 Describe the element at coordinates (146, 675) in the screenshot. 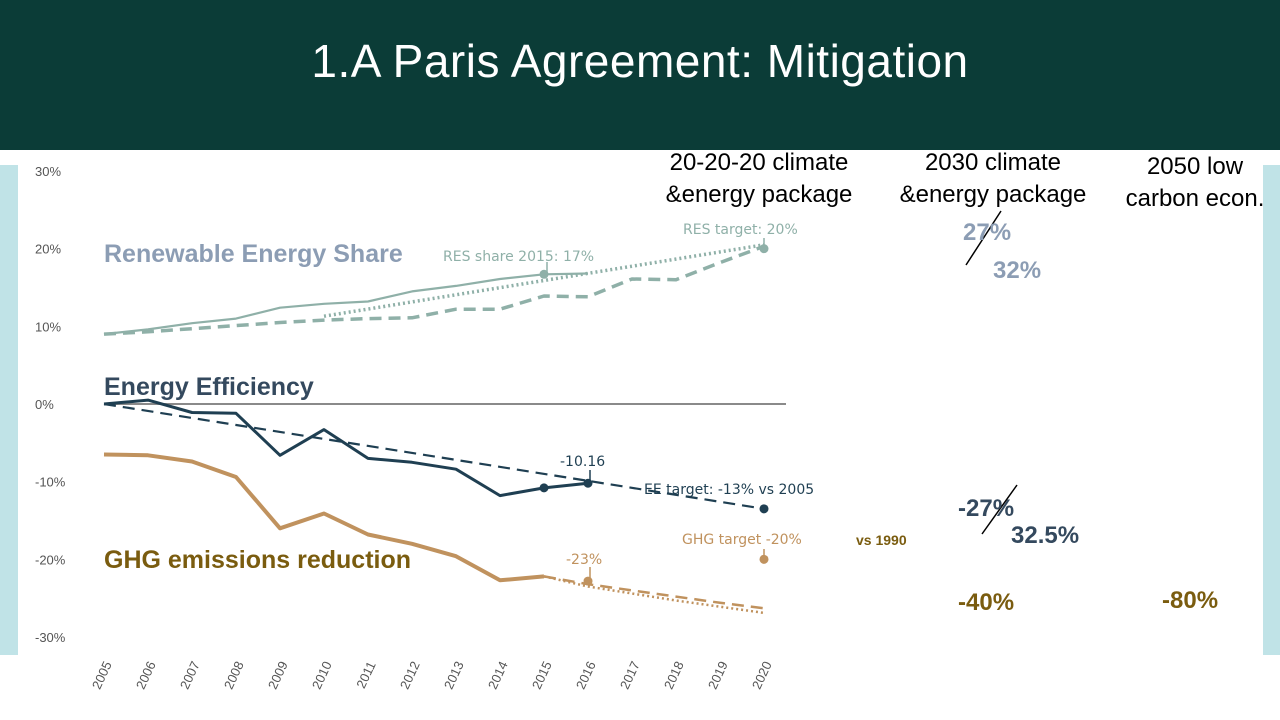

I see `x-tick-label: 2006` at that location.